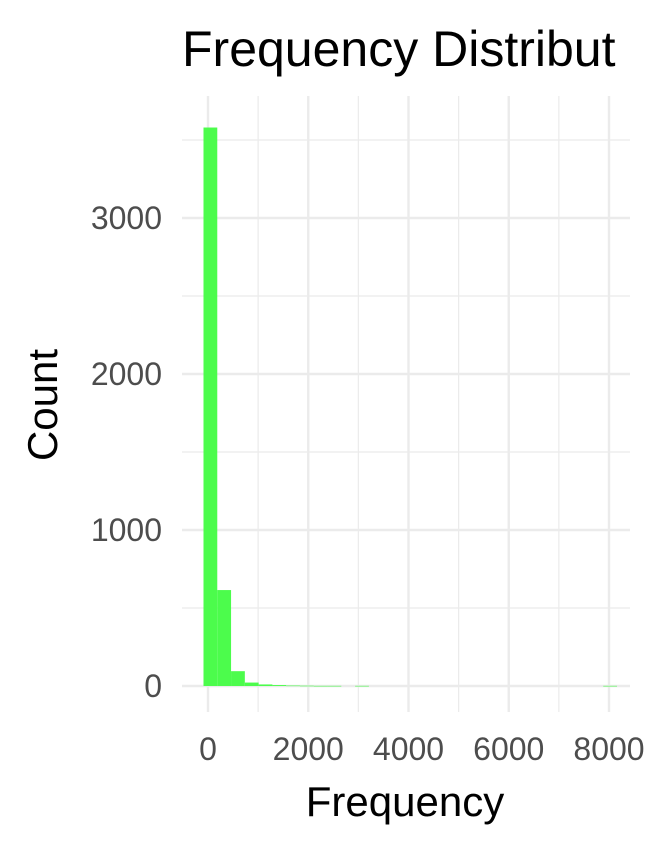 The image size is (652, 847). I want to click on x-tick-label: 0, so click(208, 749).